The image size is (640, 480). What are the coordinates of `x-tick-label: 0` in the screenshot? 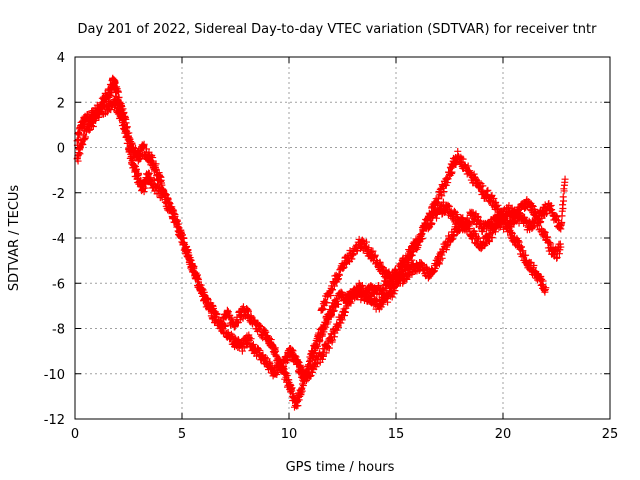 It's located at (75, 434).